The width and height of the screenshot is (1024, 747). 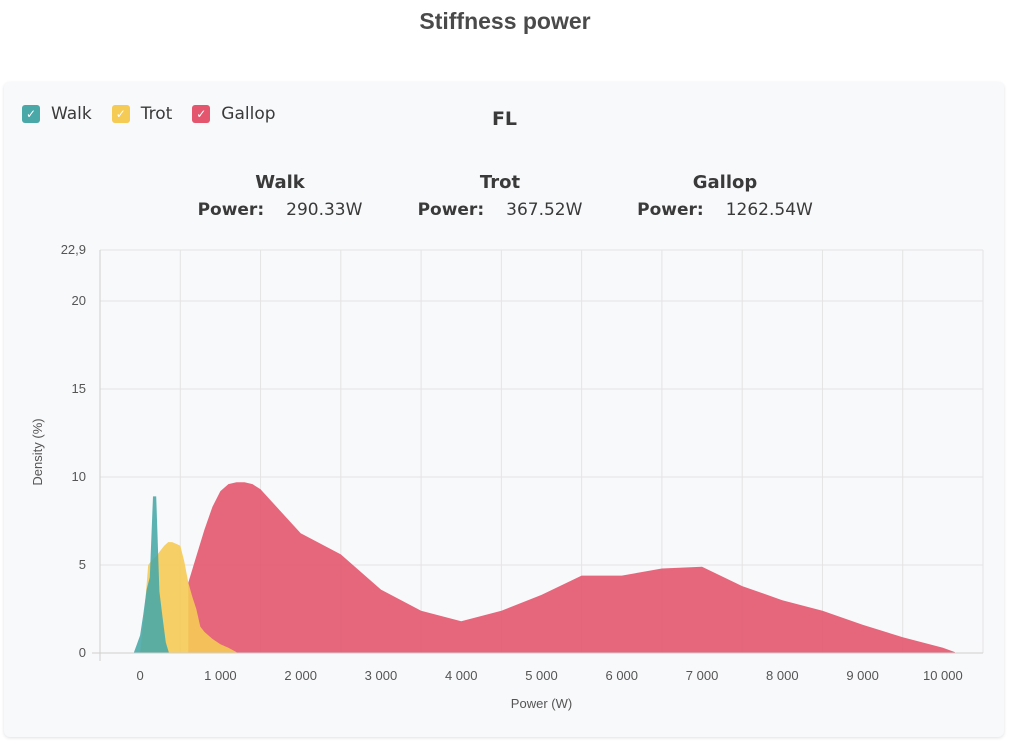 I want to click on y-tick-label: 15, so click(x=79, y=388).